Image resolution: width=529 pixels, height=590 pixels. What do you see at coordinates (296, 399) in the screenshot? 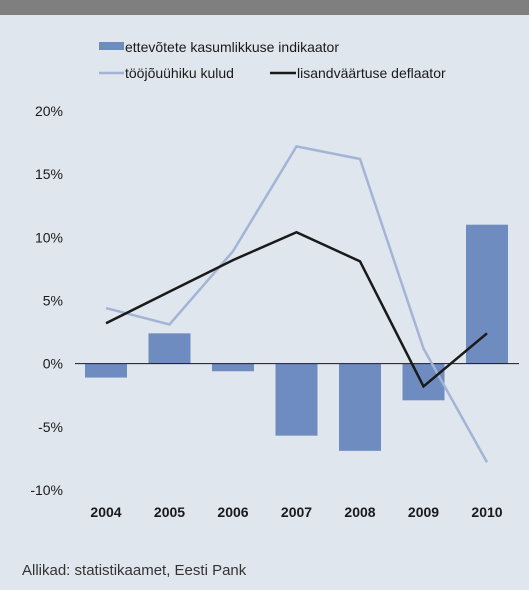
I see `bar-2007` at bounding box center [296, 399].